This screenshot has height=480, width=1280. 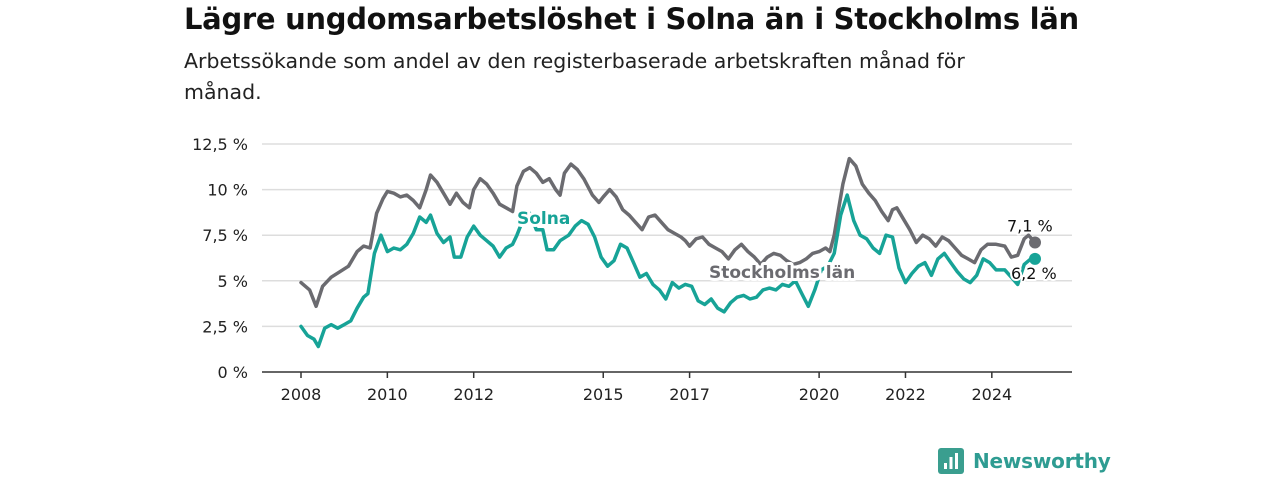 I want to click on x-tick-label: 2017, so click(x=689, y=394).